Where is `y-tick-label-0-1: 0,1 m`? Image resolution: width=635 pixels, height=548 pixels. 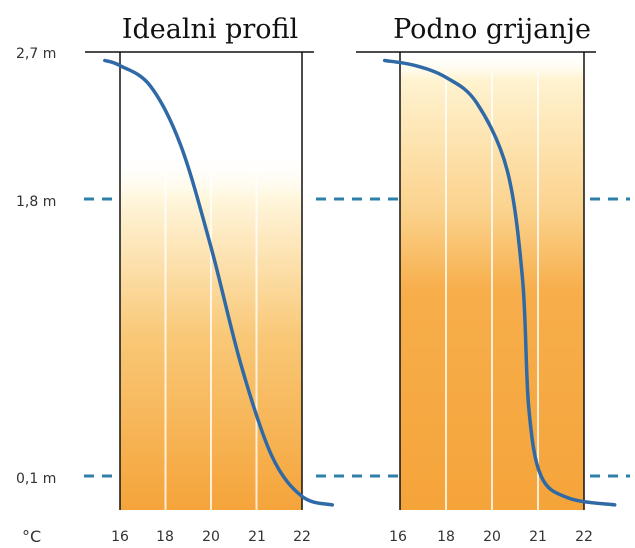
y-tick-label-0-1: 0,1 m is located at coordinates (36, 479).